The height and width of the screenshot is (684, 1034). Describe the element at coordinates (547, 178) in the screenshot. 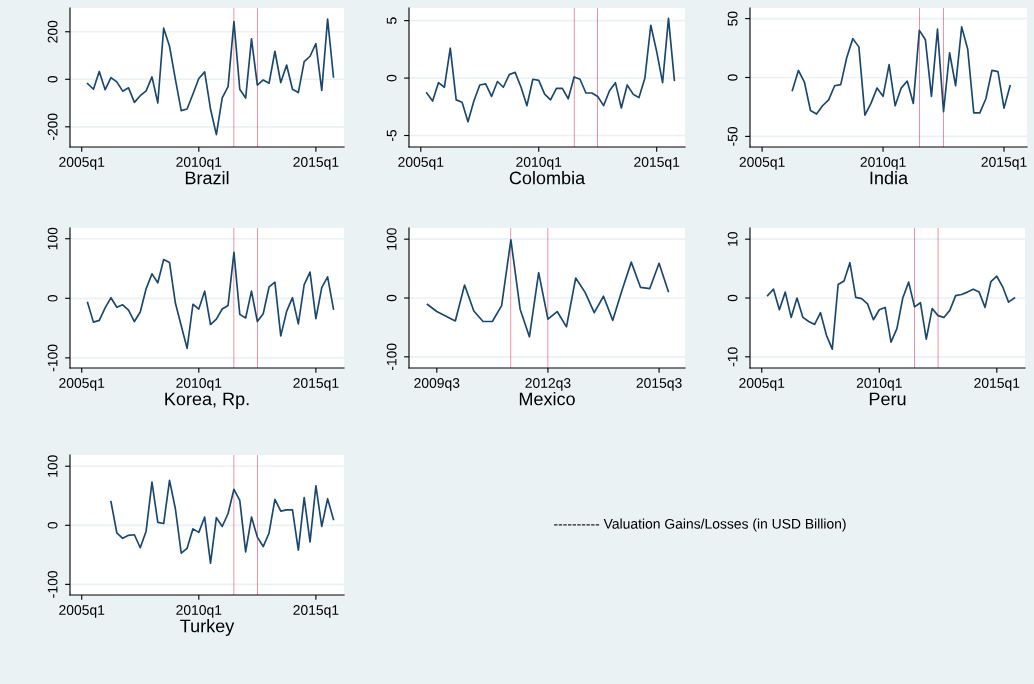

I see `x-axis-title: Colombia` at that location.